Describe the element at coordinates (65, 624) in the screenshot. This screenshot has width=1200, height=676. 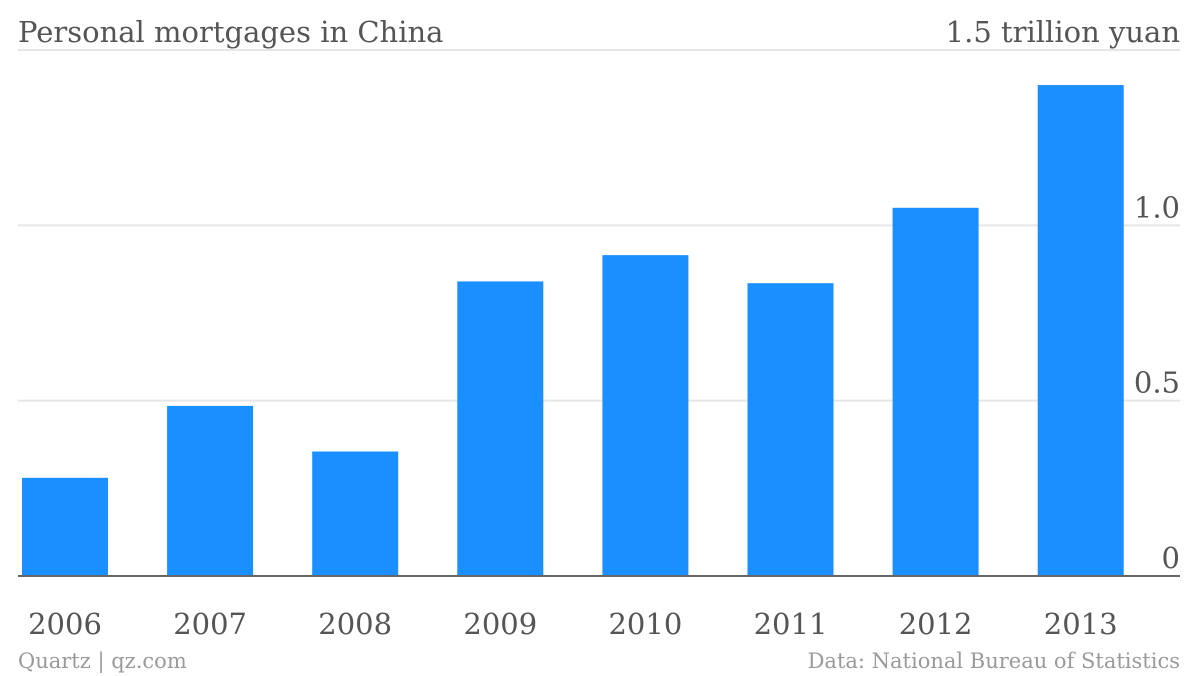
I see `x-tick-label-2006: 2006` at that location.